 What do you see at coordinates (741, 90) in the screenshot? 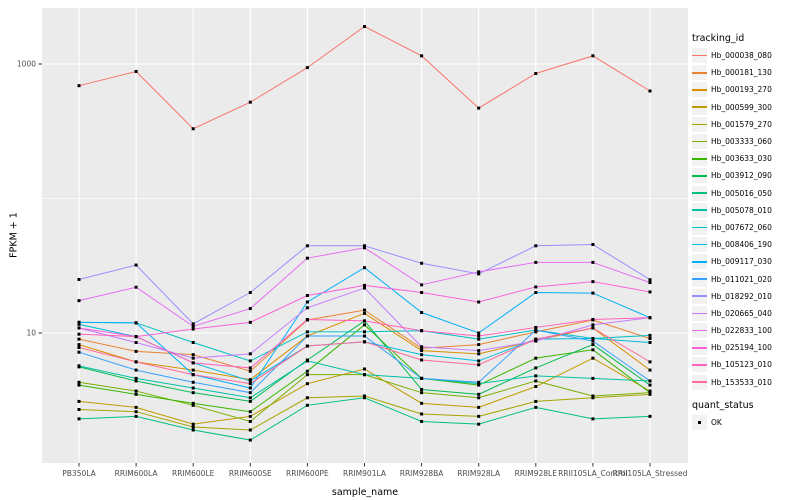
I see `legend-item-label: Hb_000193_270` at bounding box center [741, 90].